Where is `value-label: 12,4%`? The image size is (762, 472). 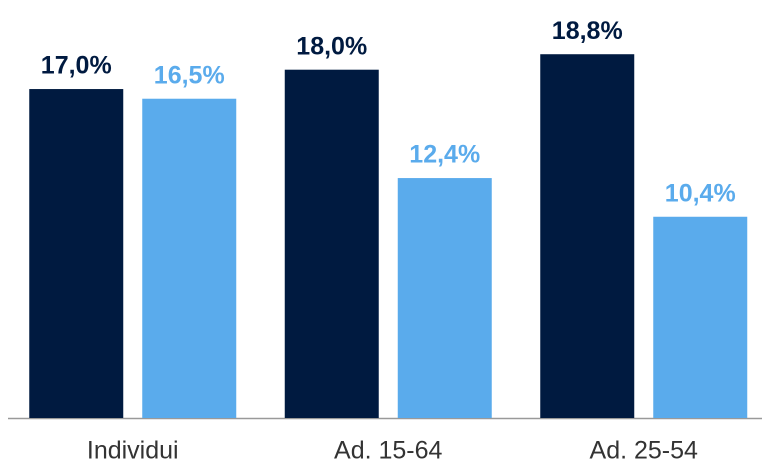
value-label: 12,4% is located at coordinates (444, 155).